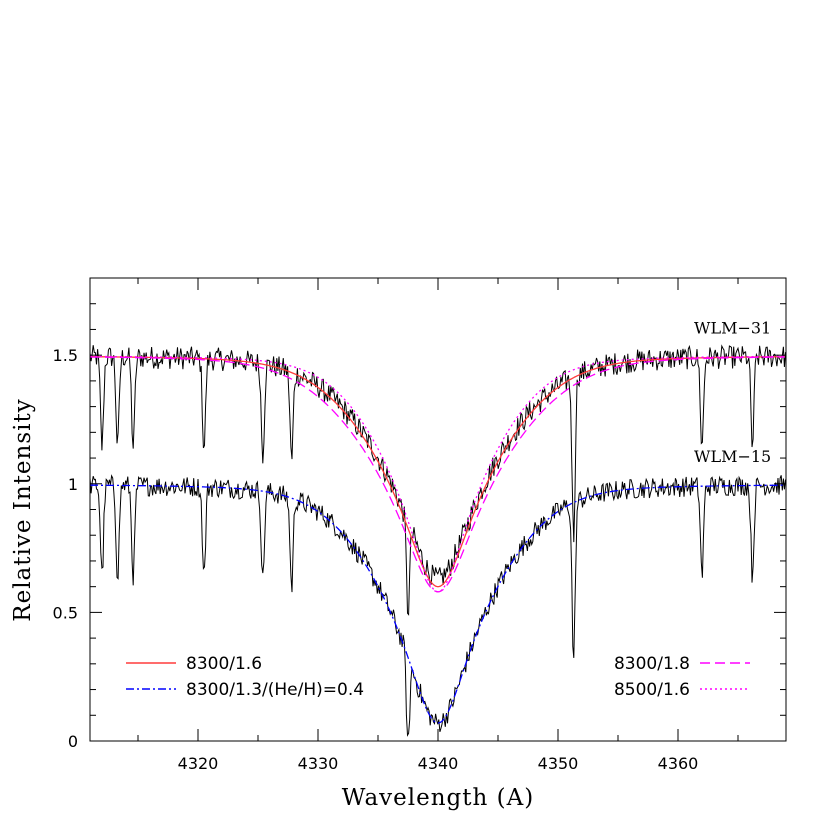 The image size is (830, 830). What do you see at coordinates (558, 763) in the screenshot?
I see `x-tick-label: 4350` at bounding box center [558, 763].